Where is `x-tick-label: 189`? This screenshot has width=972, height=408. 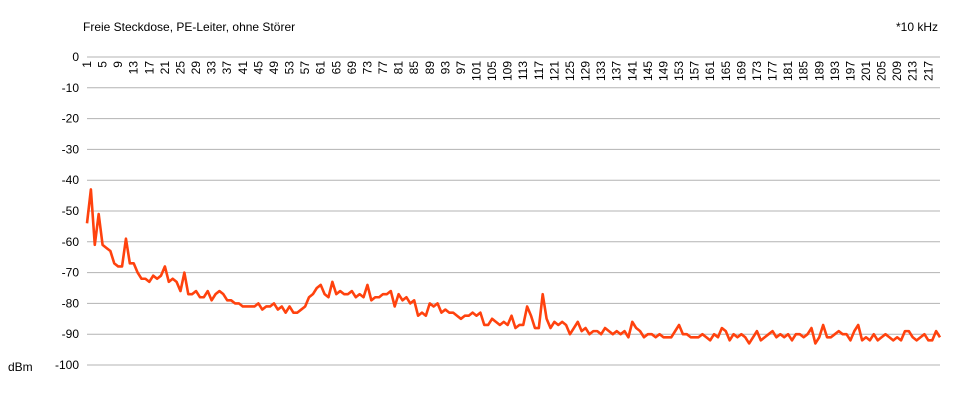 x-tick-label: 189 is located at coordinates (819, 71).